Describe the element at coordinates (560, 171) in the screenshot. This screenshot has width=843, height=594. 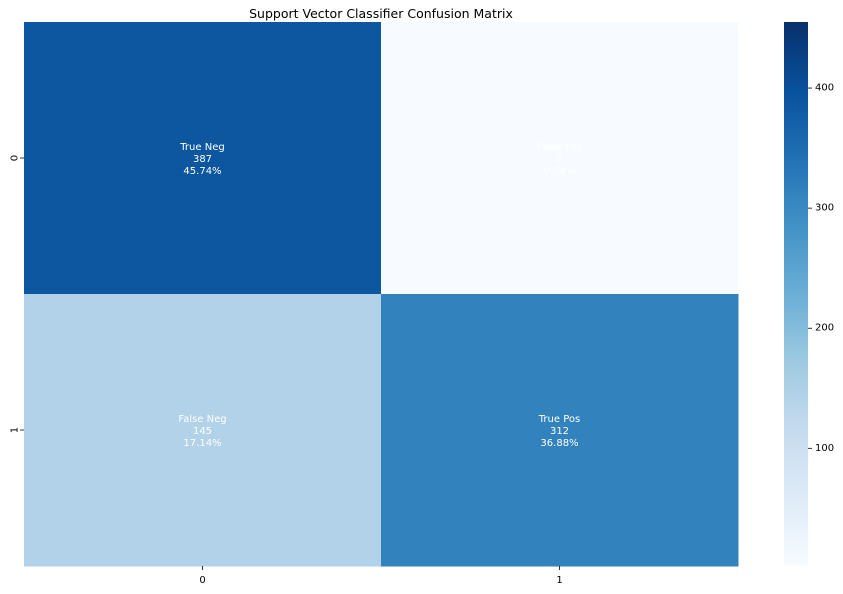
I see `cell-percent-false-pos: 0.24%` at that location.